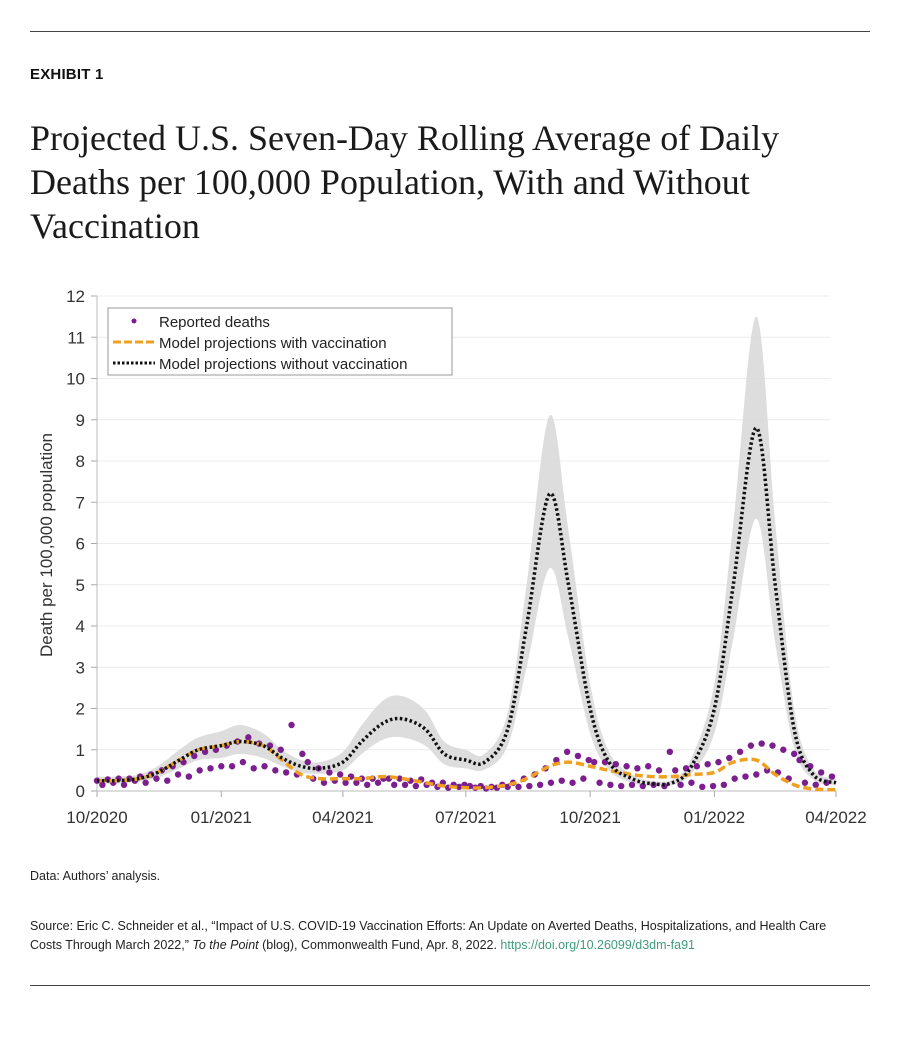 This screenshot has width=900, height=1048. I want to click on x-tick-label: 10/2020, so click(96, 817).